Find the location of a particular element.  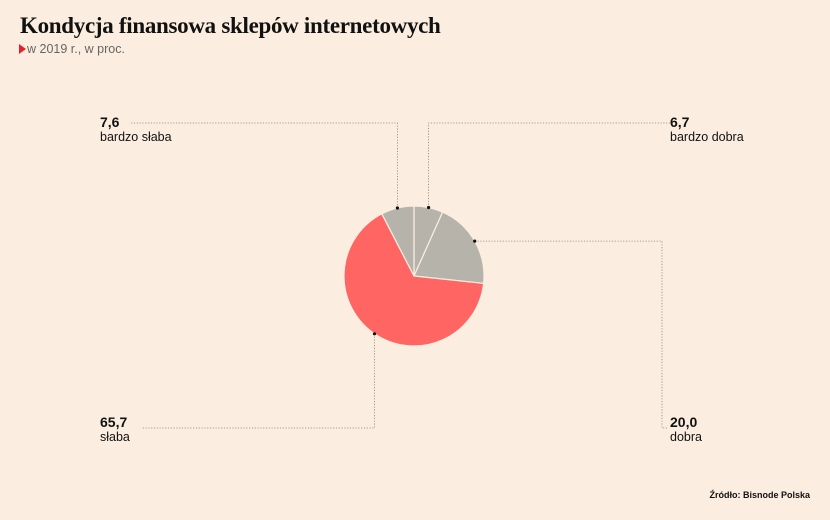

chart-subtitle: w 2019 r., w proc. is located at coordinates (72, 49).